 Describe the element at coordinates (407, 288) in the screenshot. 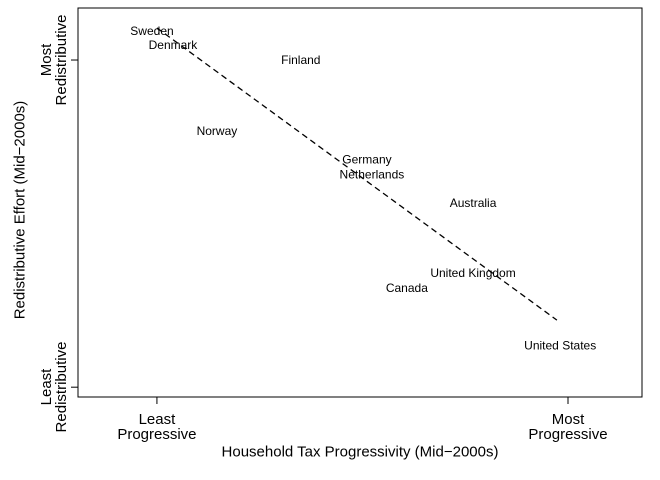

I see `point-label: Canada` at that location.